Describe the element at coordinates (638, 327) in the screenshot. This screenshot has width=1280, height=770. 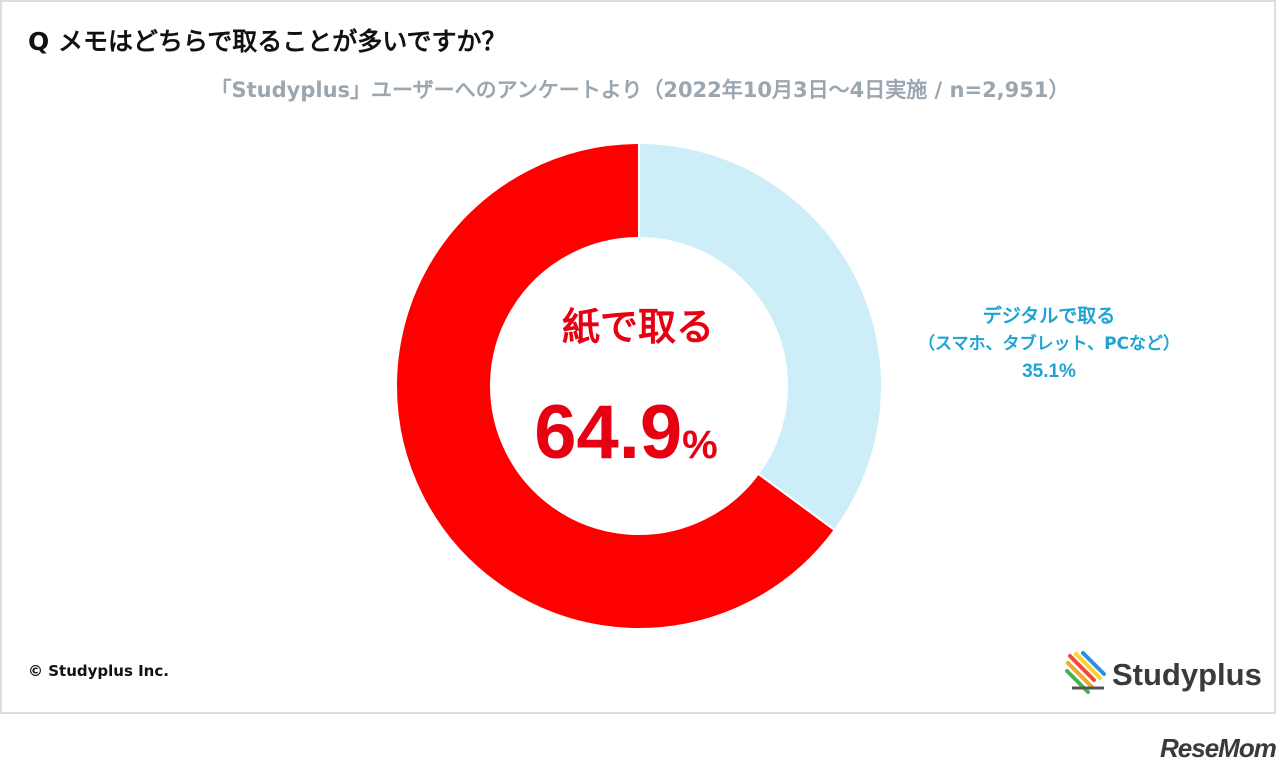
I see `paper-label: 紙で取る` at that location.